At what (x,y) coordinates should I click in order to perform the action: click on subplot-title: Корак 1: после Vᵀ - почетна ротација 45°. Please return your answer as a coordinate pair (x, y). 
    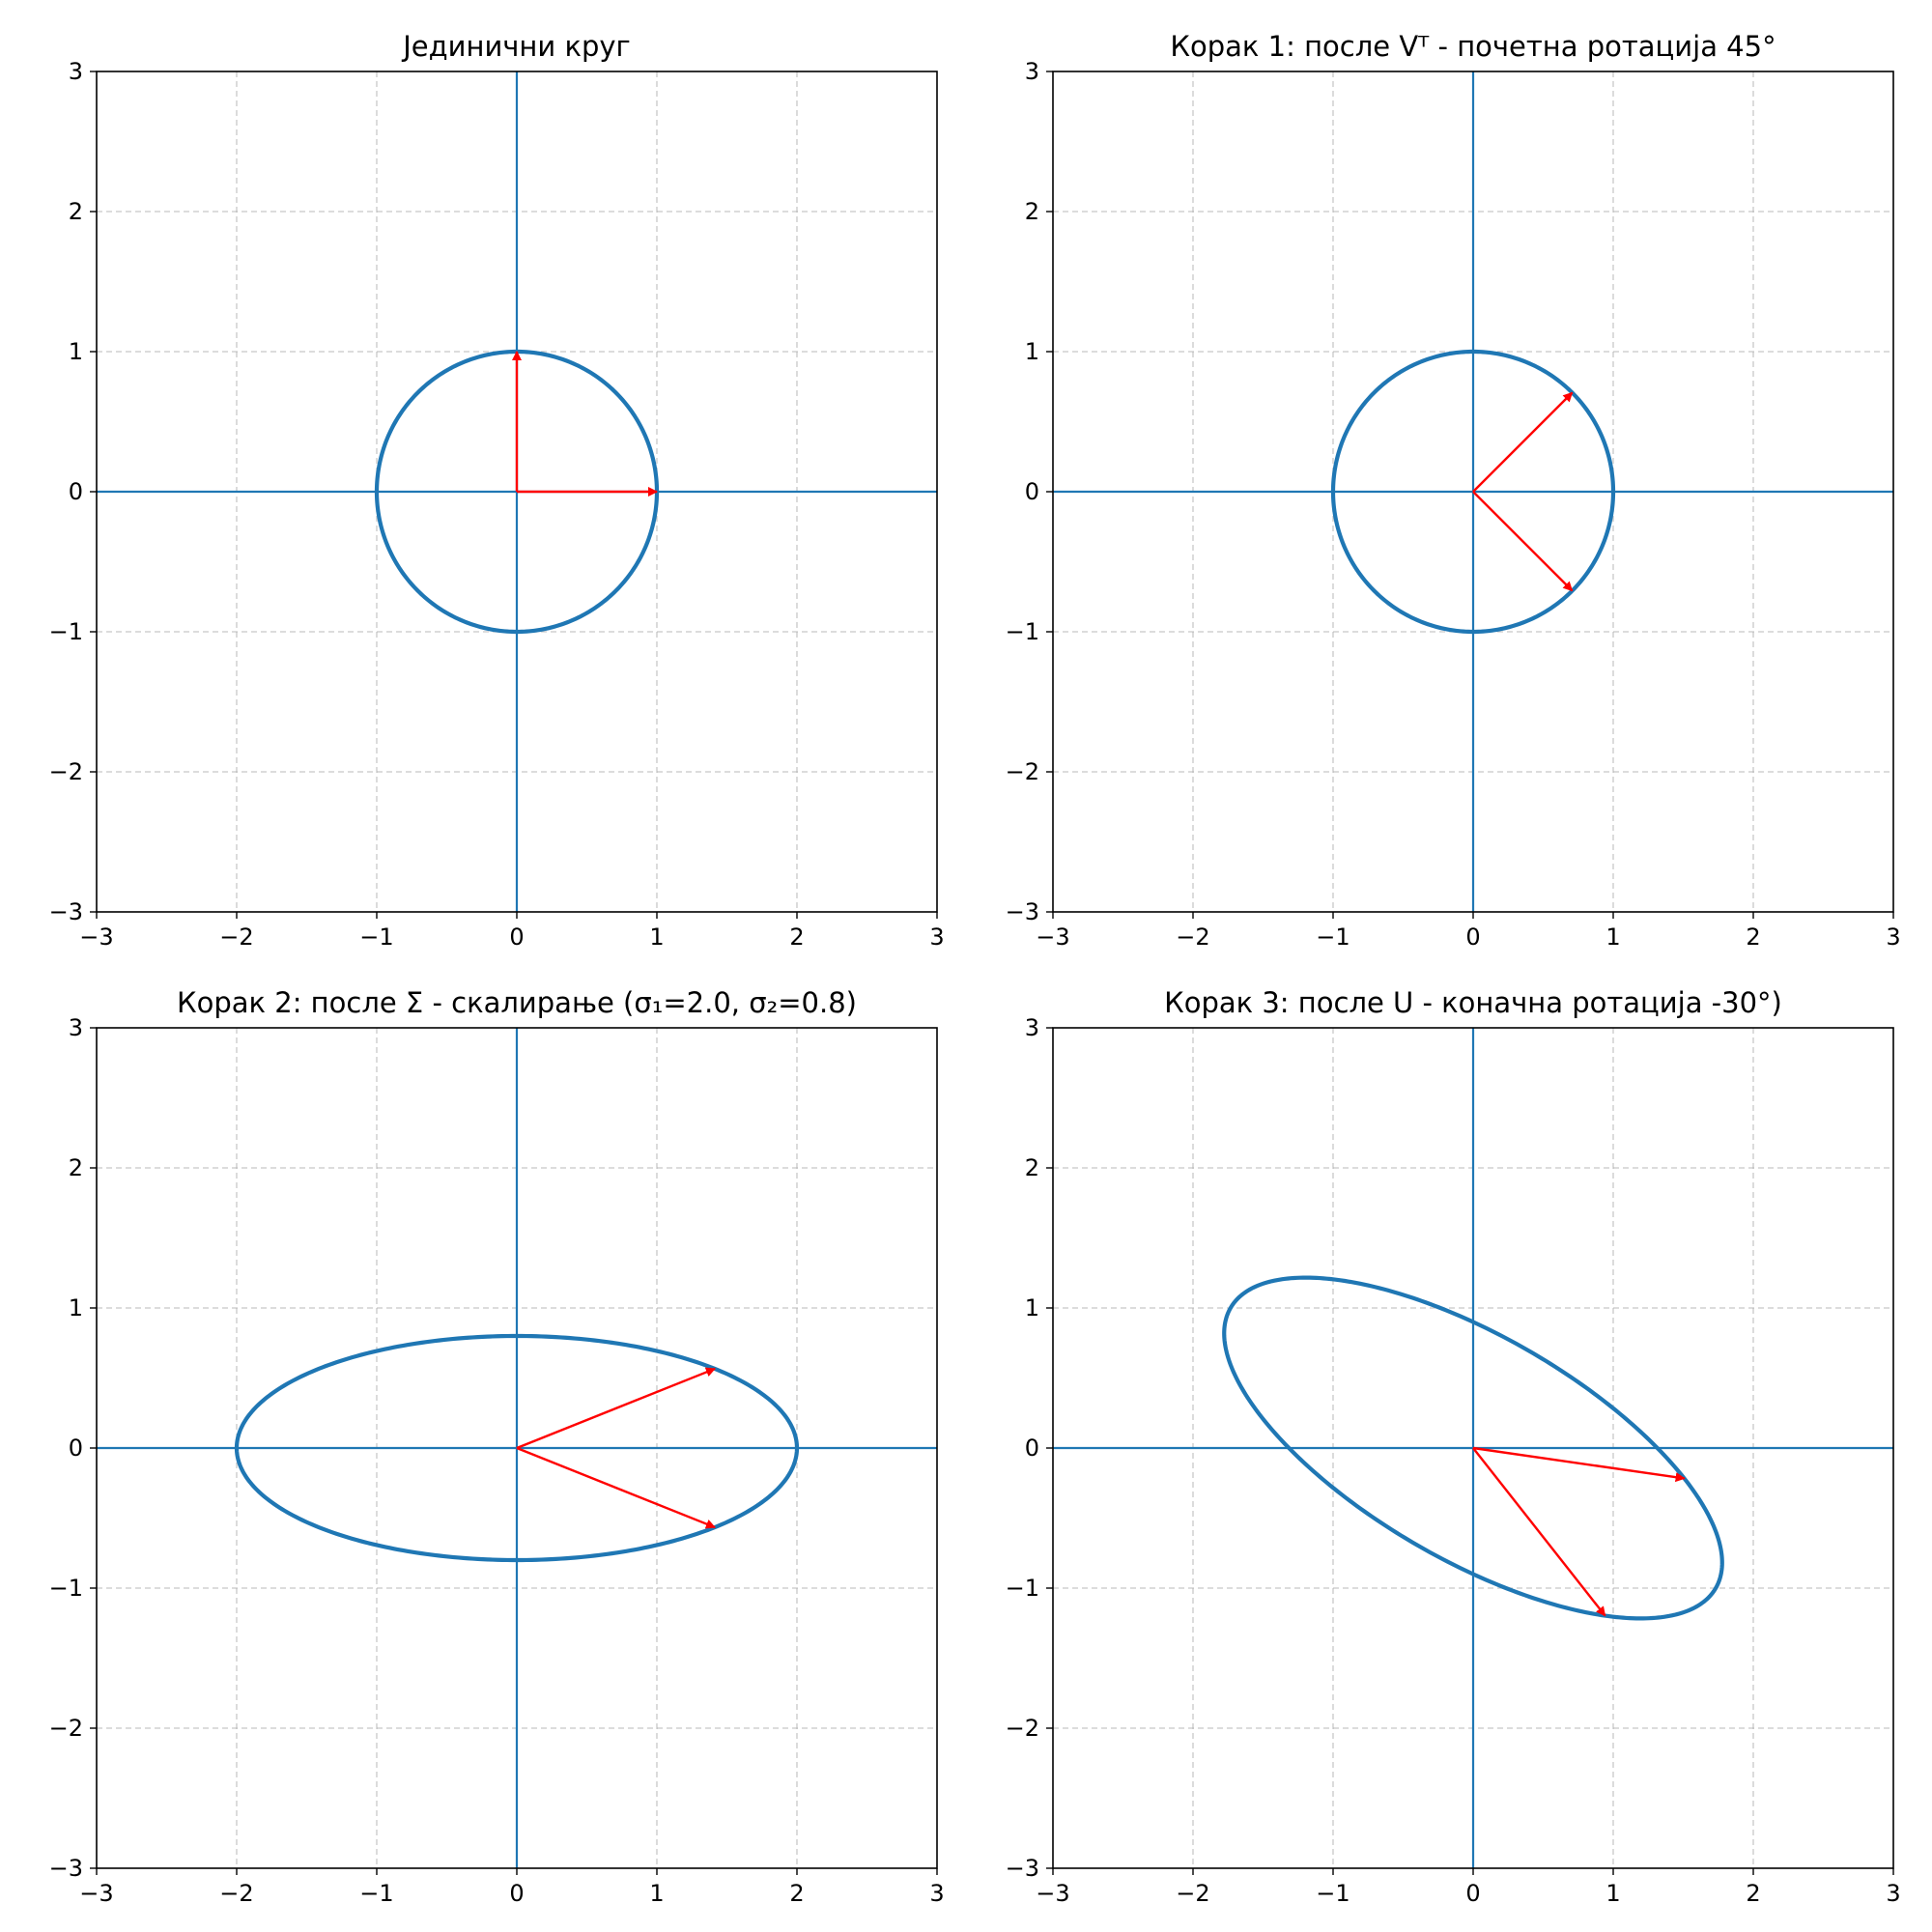
    Looking at the image, I should click on (1473, 46).